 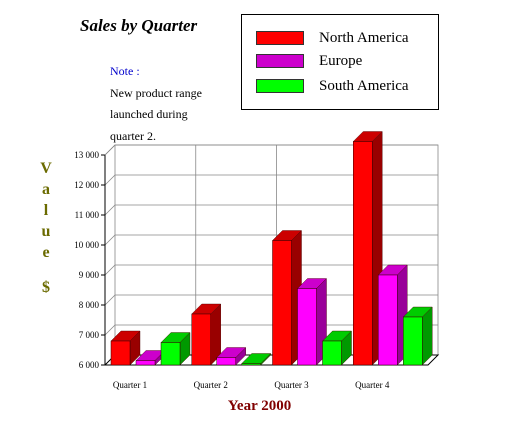 What do you see at coordinates (89, 335) in the screenshot?
I see `y-tick-label: 7 000` at bounding box center [89, 335].